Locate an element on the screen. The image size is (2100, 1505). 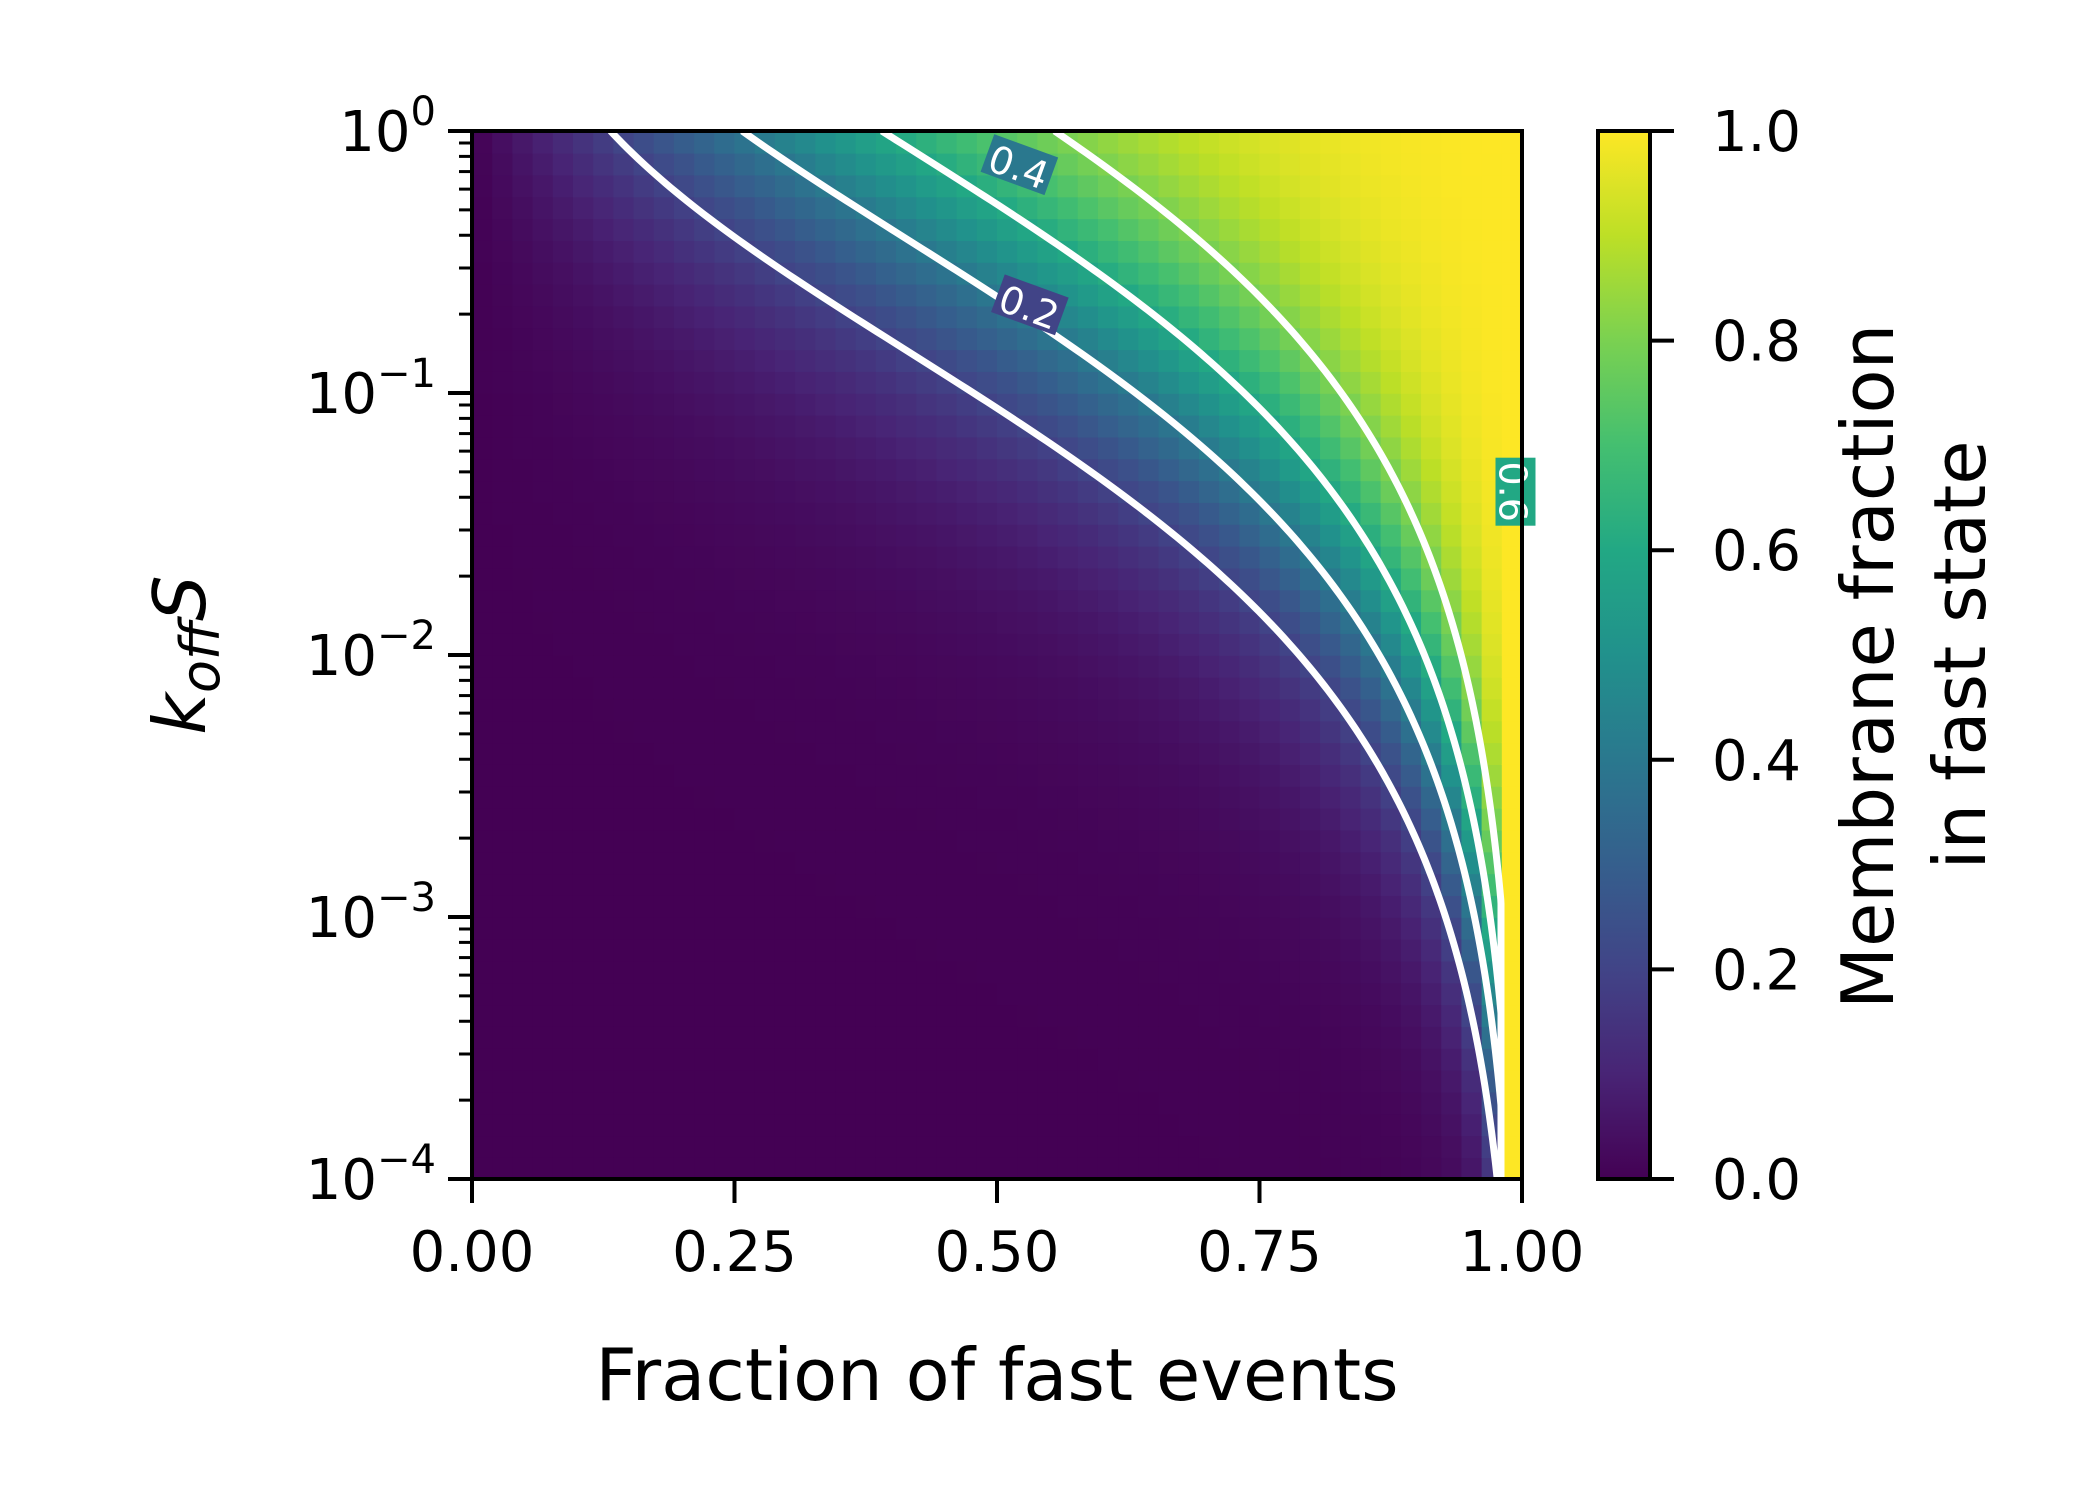
contour-label-gap is located at coordinates (1019, 165).